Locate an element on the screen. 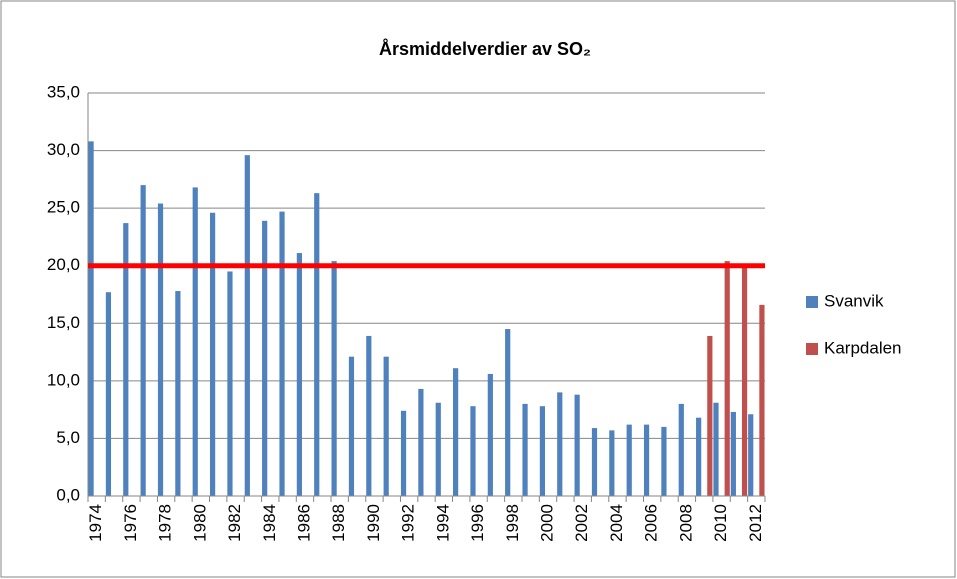 This screenshot has width=957, height=579. x-tick-label: 1978 is located at coordinates (165, 523).